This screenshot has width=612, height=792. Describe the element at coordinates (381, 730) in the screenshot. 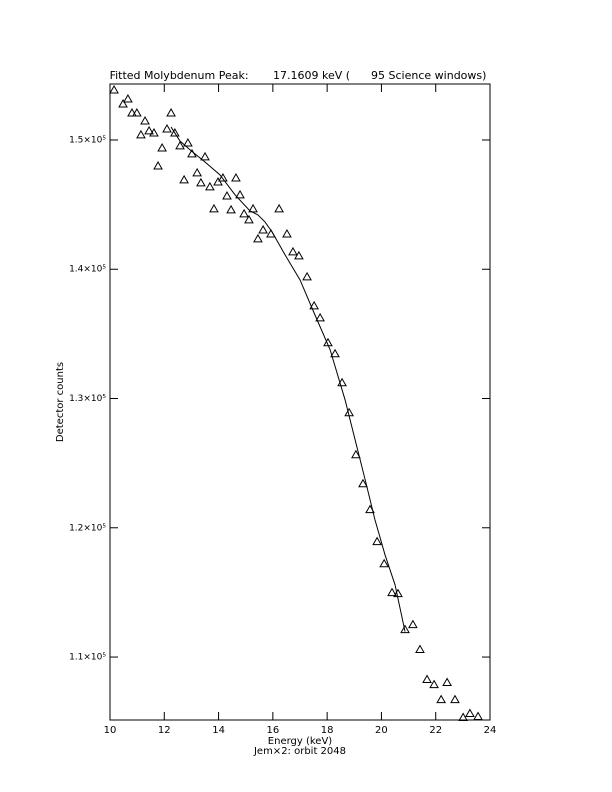

I see `x-tick-label: 20` at that location.